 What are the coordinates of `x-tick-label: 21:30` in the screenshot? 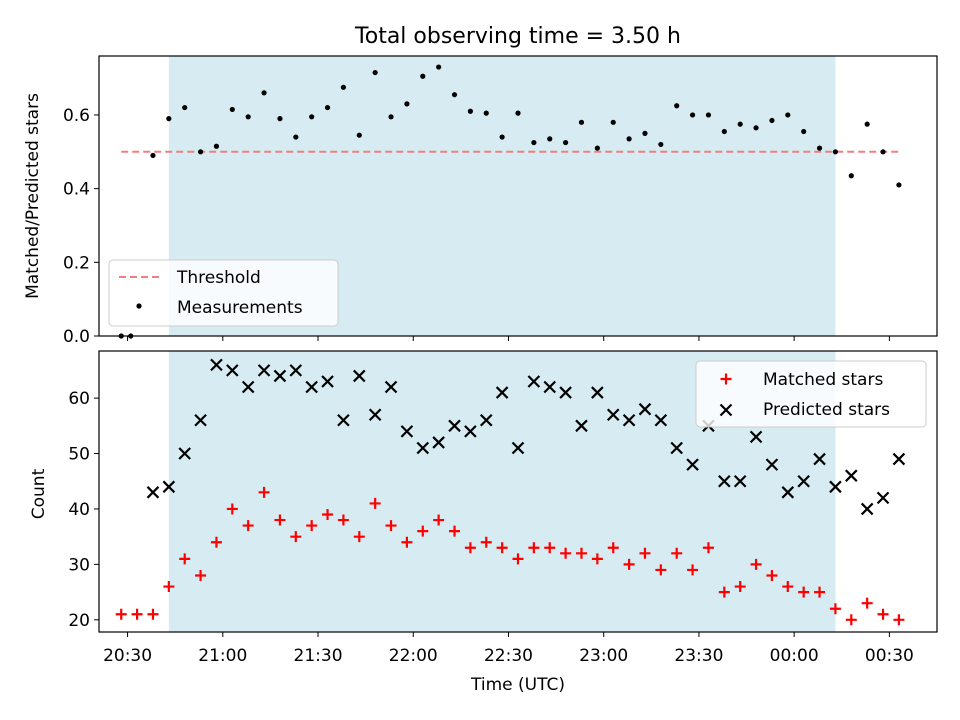 It's located at (318, 656).